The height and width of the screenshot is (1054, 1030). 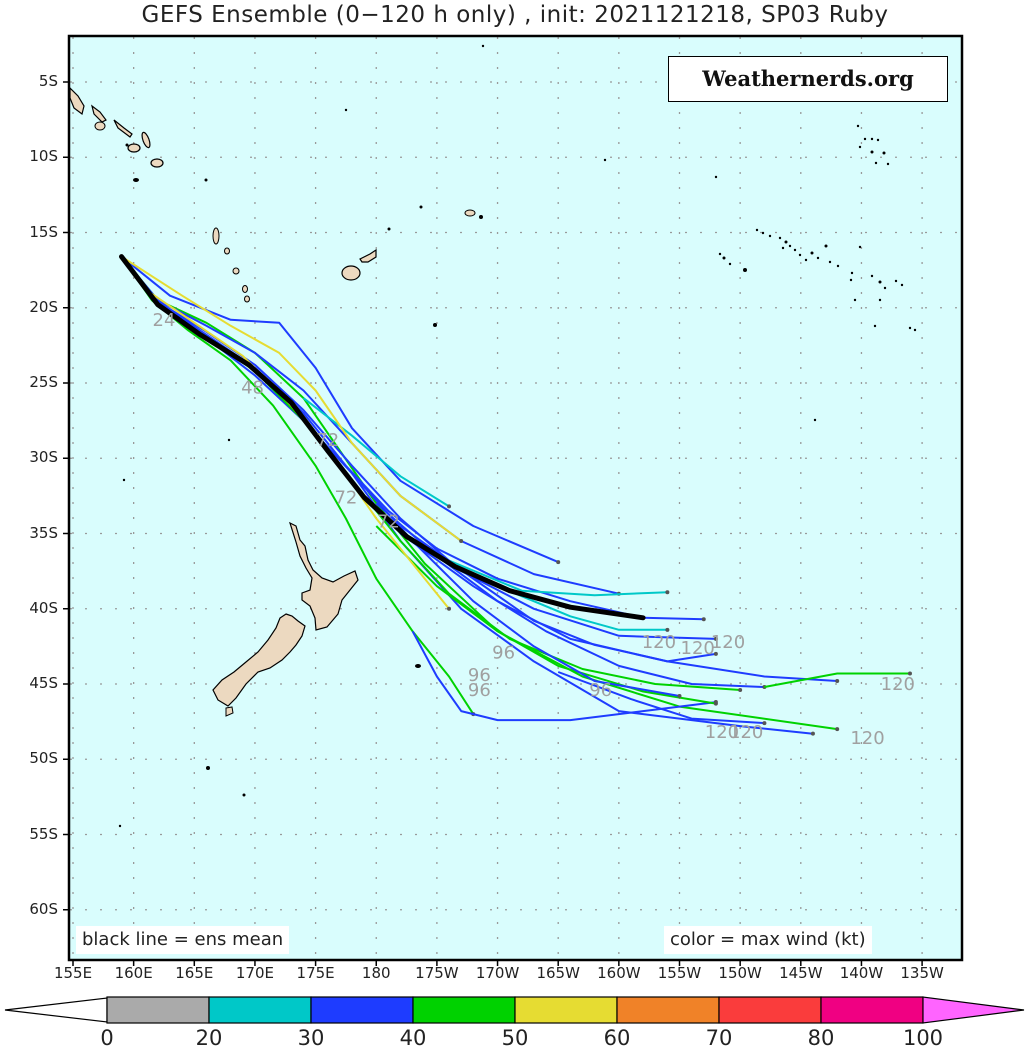 What do you see at coordinates (252, 388) in the screenshot?
I see `forecast-hour-label: 48` at bounding box center [252, 388].